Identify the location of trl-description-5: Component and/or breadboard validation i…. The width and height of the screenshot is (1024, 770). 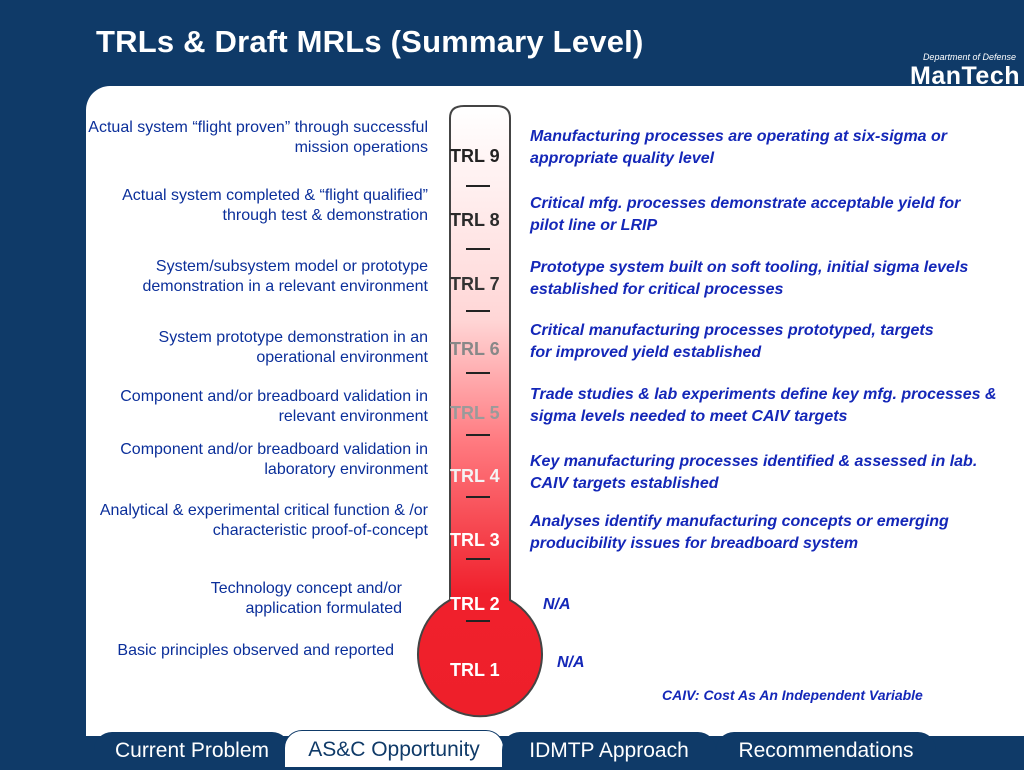
(274, 406).